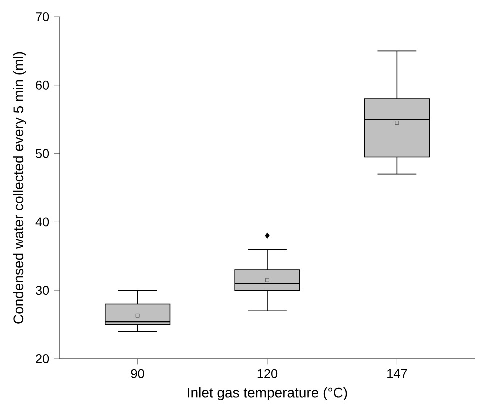  What do you see at coordinates (268, 394) in the screenshot?
I see `x-axis-title: Inlet gas temperature (°C)` at bounding box center [268, 394].